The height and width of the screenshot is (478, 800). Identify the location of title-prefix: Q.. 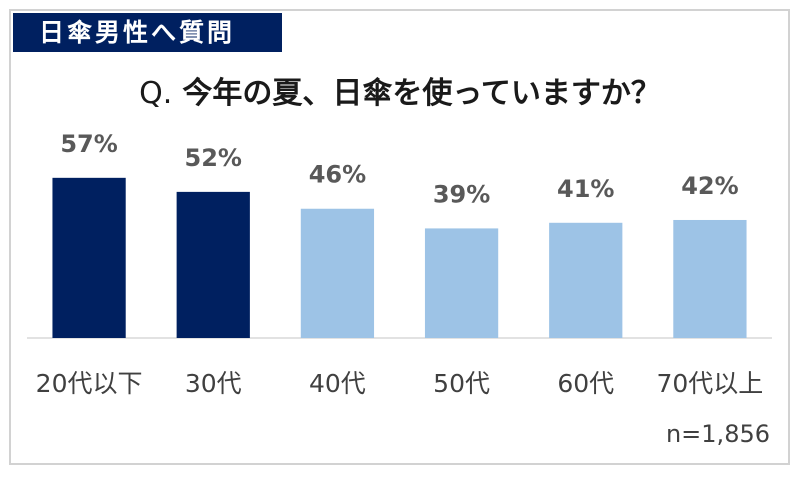
(156, 93).